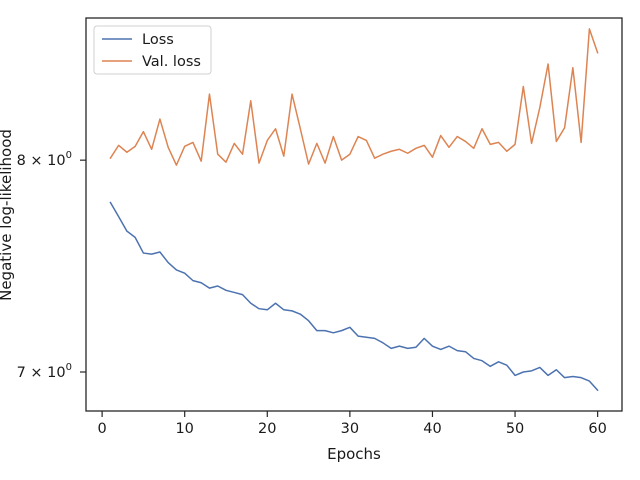  Describe the element at coordinates (101, 429) in the screenshot. I see `x-tick-label: 0` at that location.